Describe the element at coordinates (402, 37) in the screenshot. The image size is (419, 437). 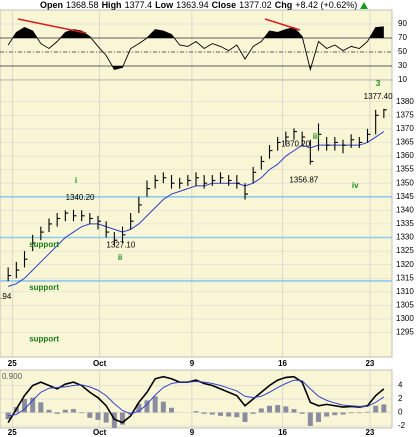
I see `y-tick-label: 70` at that location.